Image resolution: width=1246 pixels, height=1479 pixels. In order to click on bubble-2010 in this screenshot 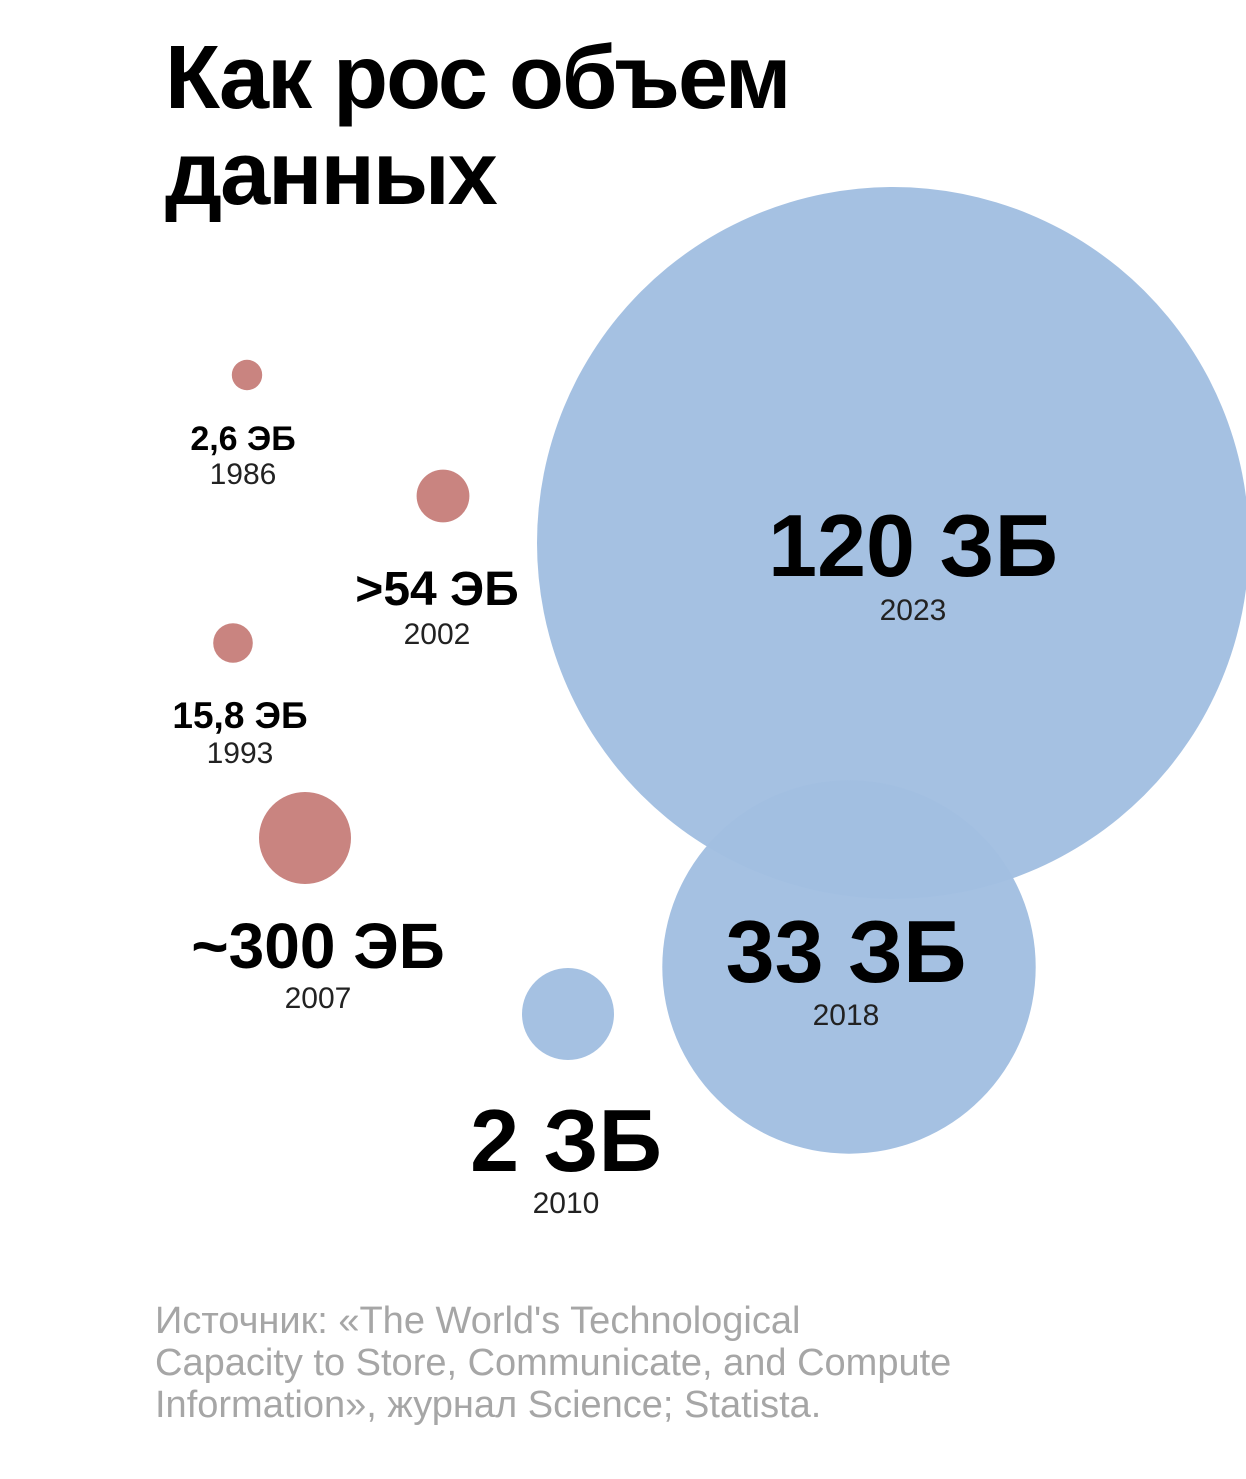, I will do `click(568, 1014)`.